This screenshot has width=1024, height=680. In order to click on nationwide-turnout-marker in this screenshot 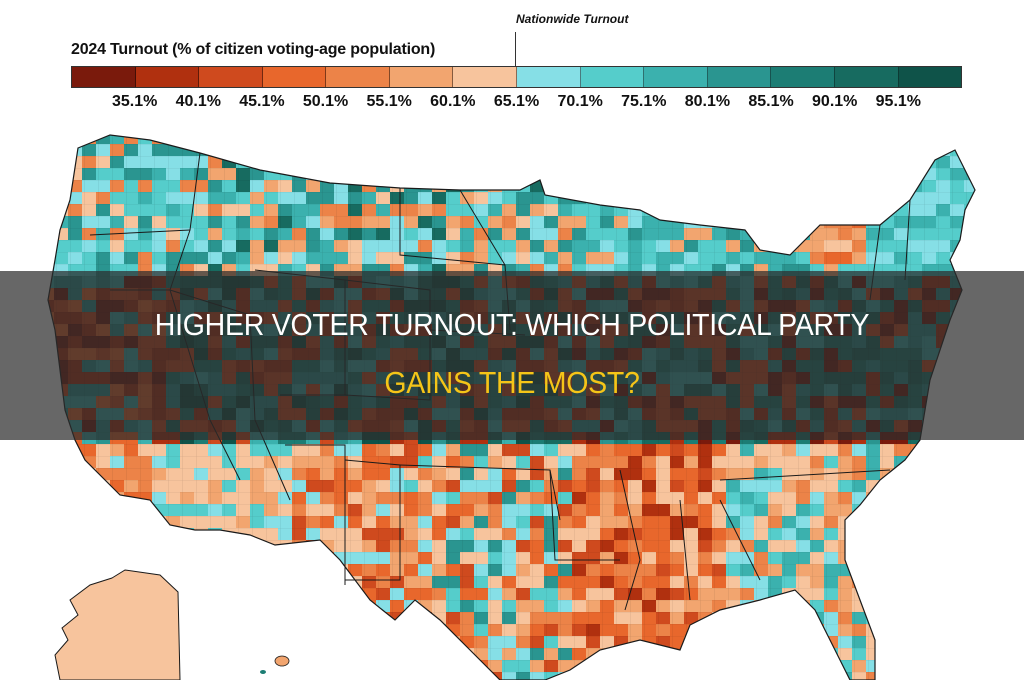, I will do `click(515, 49)`.